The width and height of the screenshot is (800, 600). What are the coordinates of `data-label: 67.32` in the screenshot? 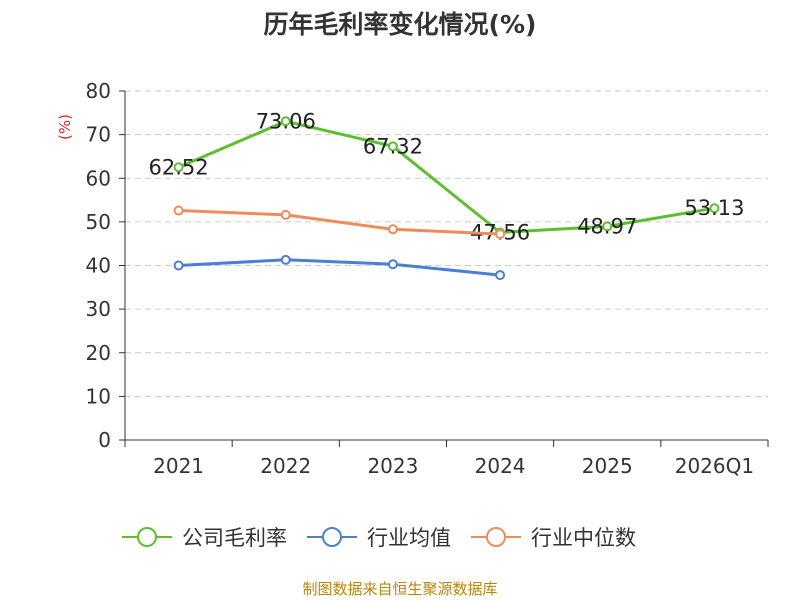 It's located at (393, 146).